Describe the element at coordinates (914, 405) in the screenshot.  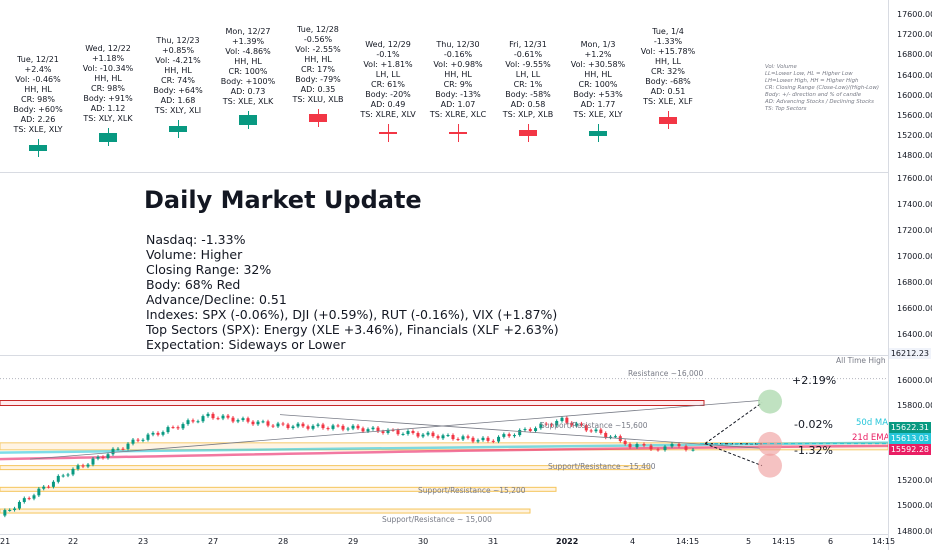
I see `price-tick-label: 15800.00` at that location.